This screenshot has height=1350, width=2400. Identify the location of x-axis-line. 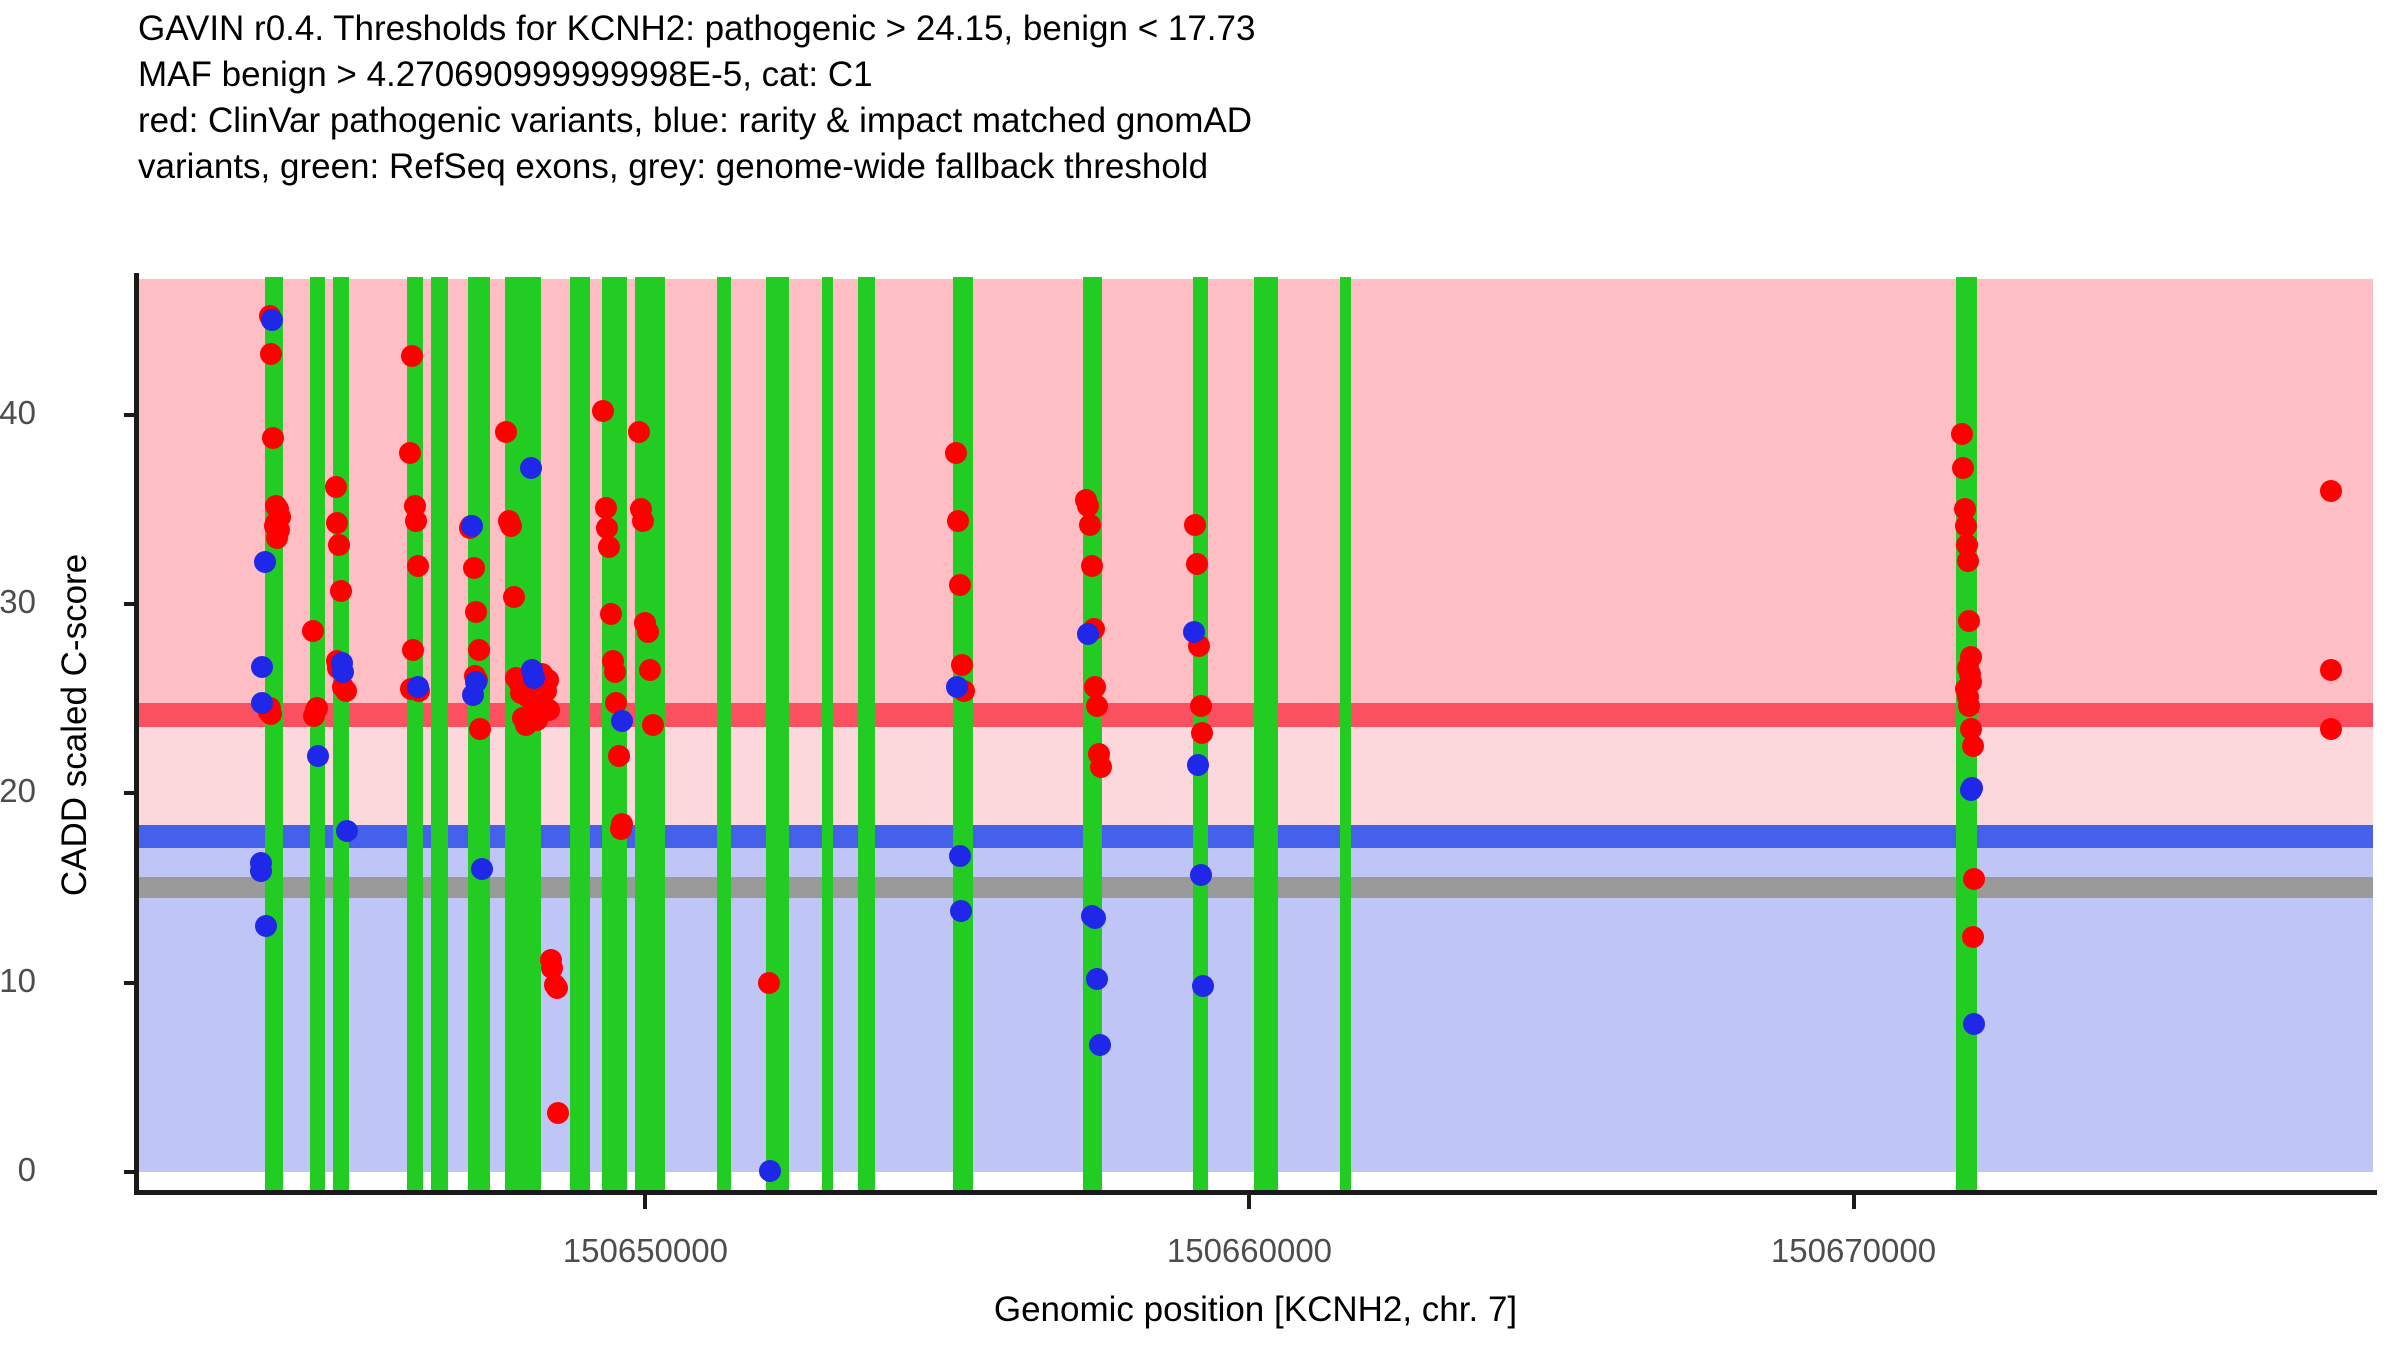
(1255, 1192).